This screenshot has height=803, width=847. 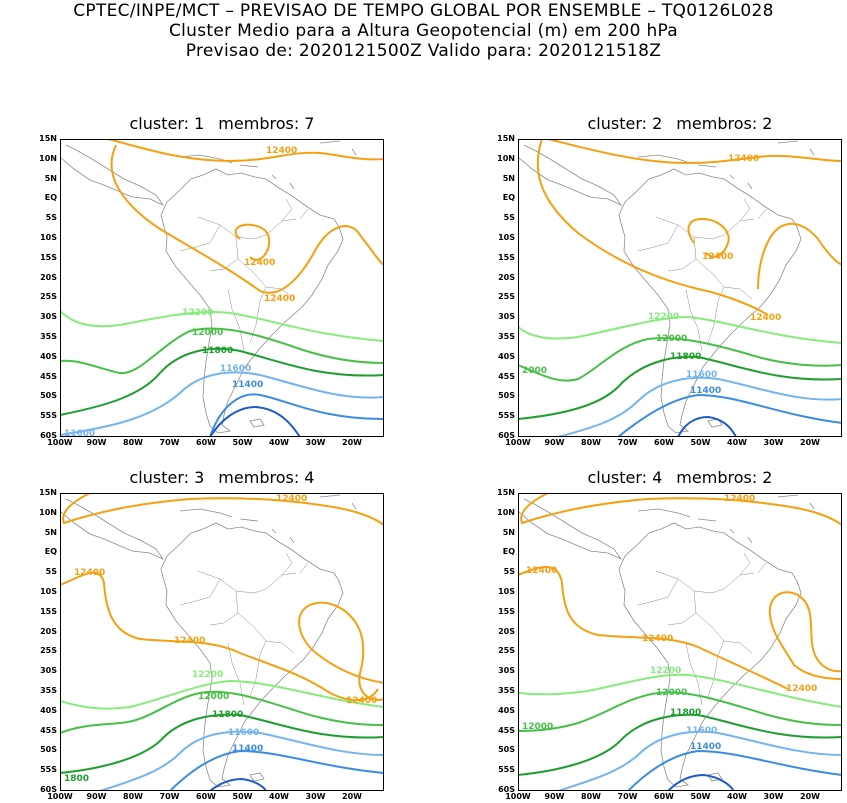 I want to click on panel-1-lat-label: 40S, so click(x=48, y=356).